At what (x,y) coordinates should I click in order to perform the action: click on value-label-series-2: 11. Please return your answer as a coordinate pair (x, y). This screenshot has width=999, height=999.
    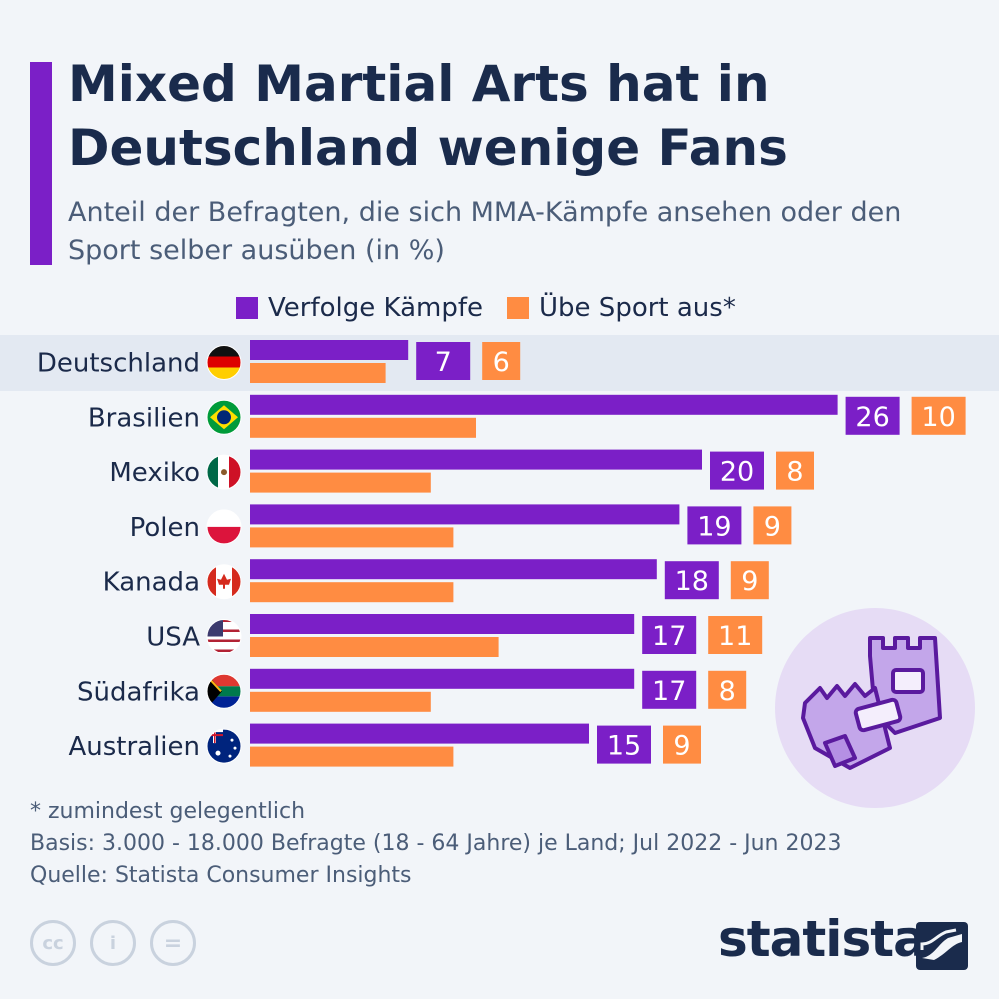
    Looking at the image, I should click on (735, 636).